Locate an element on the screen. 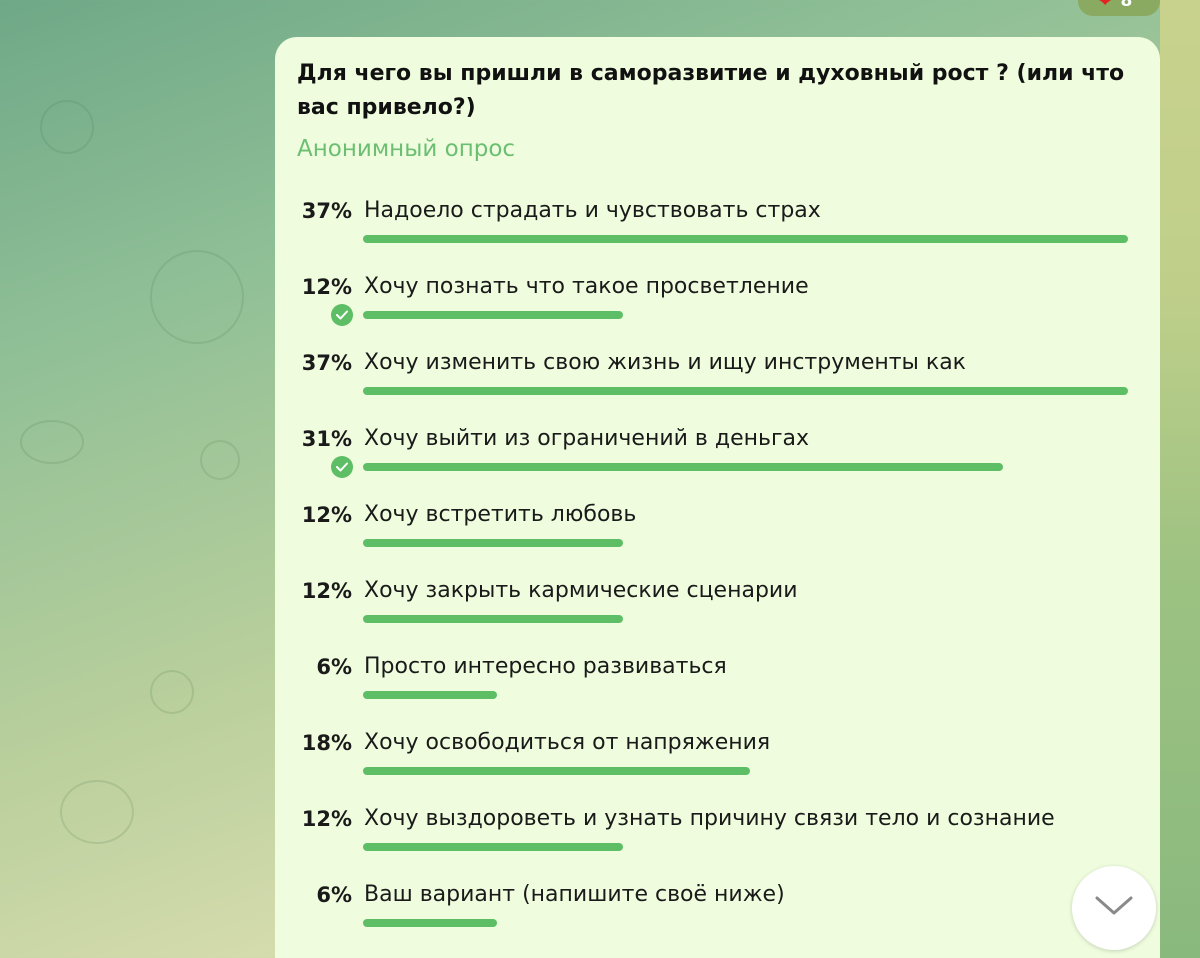 The height and width of the screenshot is (958, 1200). poll-option: 12% Хочу встретить любовь is located at coordinates (717, 539).